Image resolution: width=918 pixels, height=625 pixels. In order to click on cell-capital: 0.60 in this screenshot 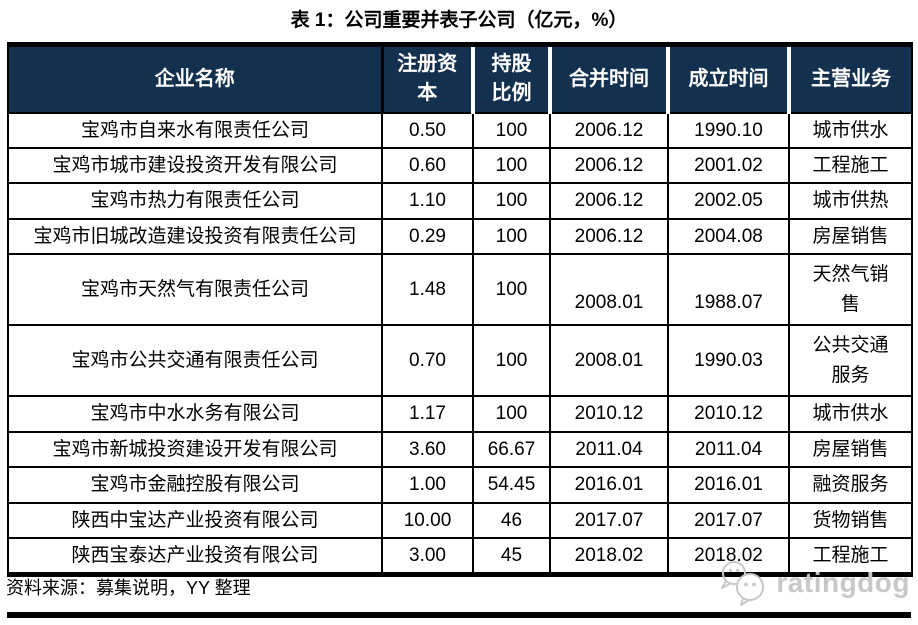, I will do `click(427, 165)`.